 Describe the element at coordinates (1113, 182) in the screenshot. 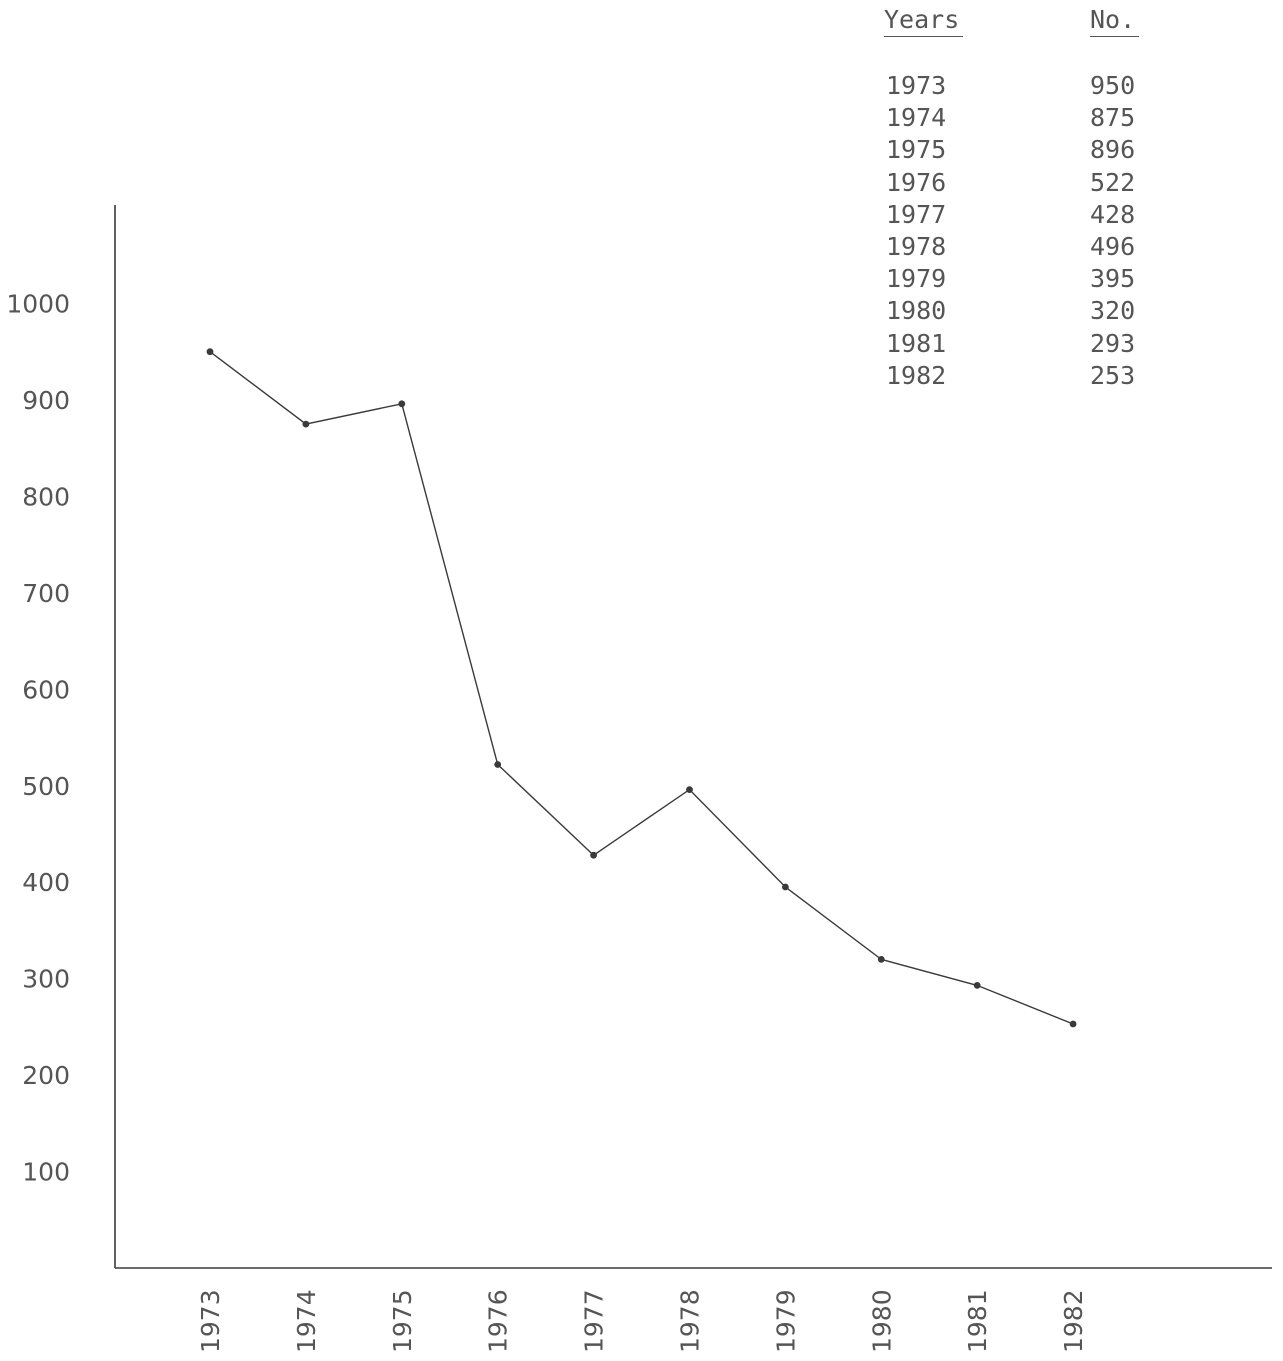

I see `table-cell-no: 522` at that location.